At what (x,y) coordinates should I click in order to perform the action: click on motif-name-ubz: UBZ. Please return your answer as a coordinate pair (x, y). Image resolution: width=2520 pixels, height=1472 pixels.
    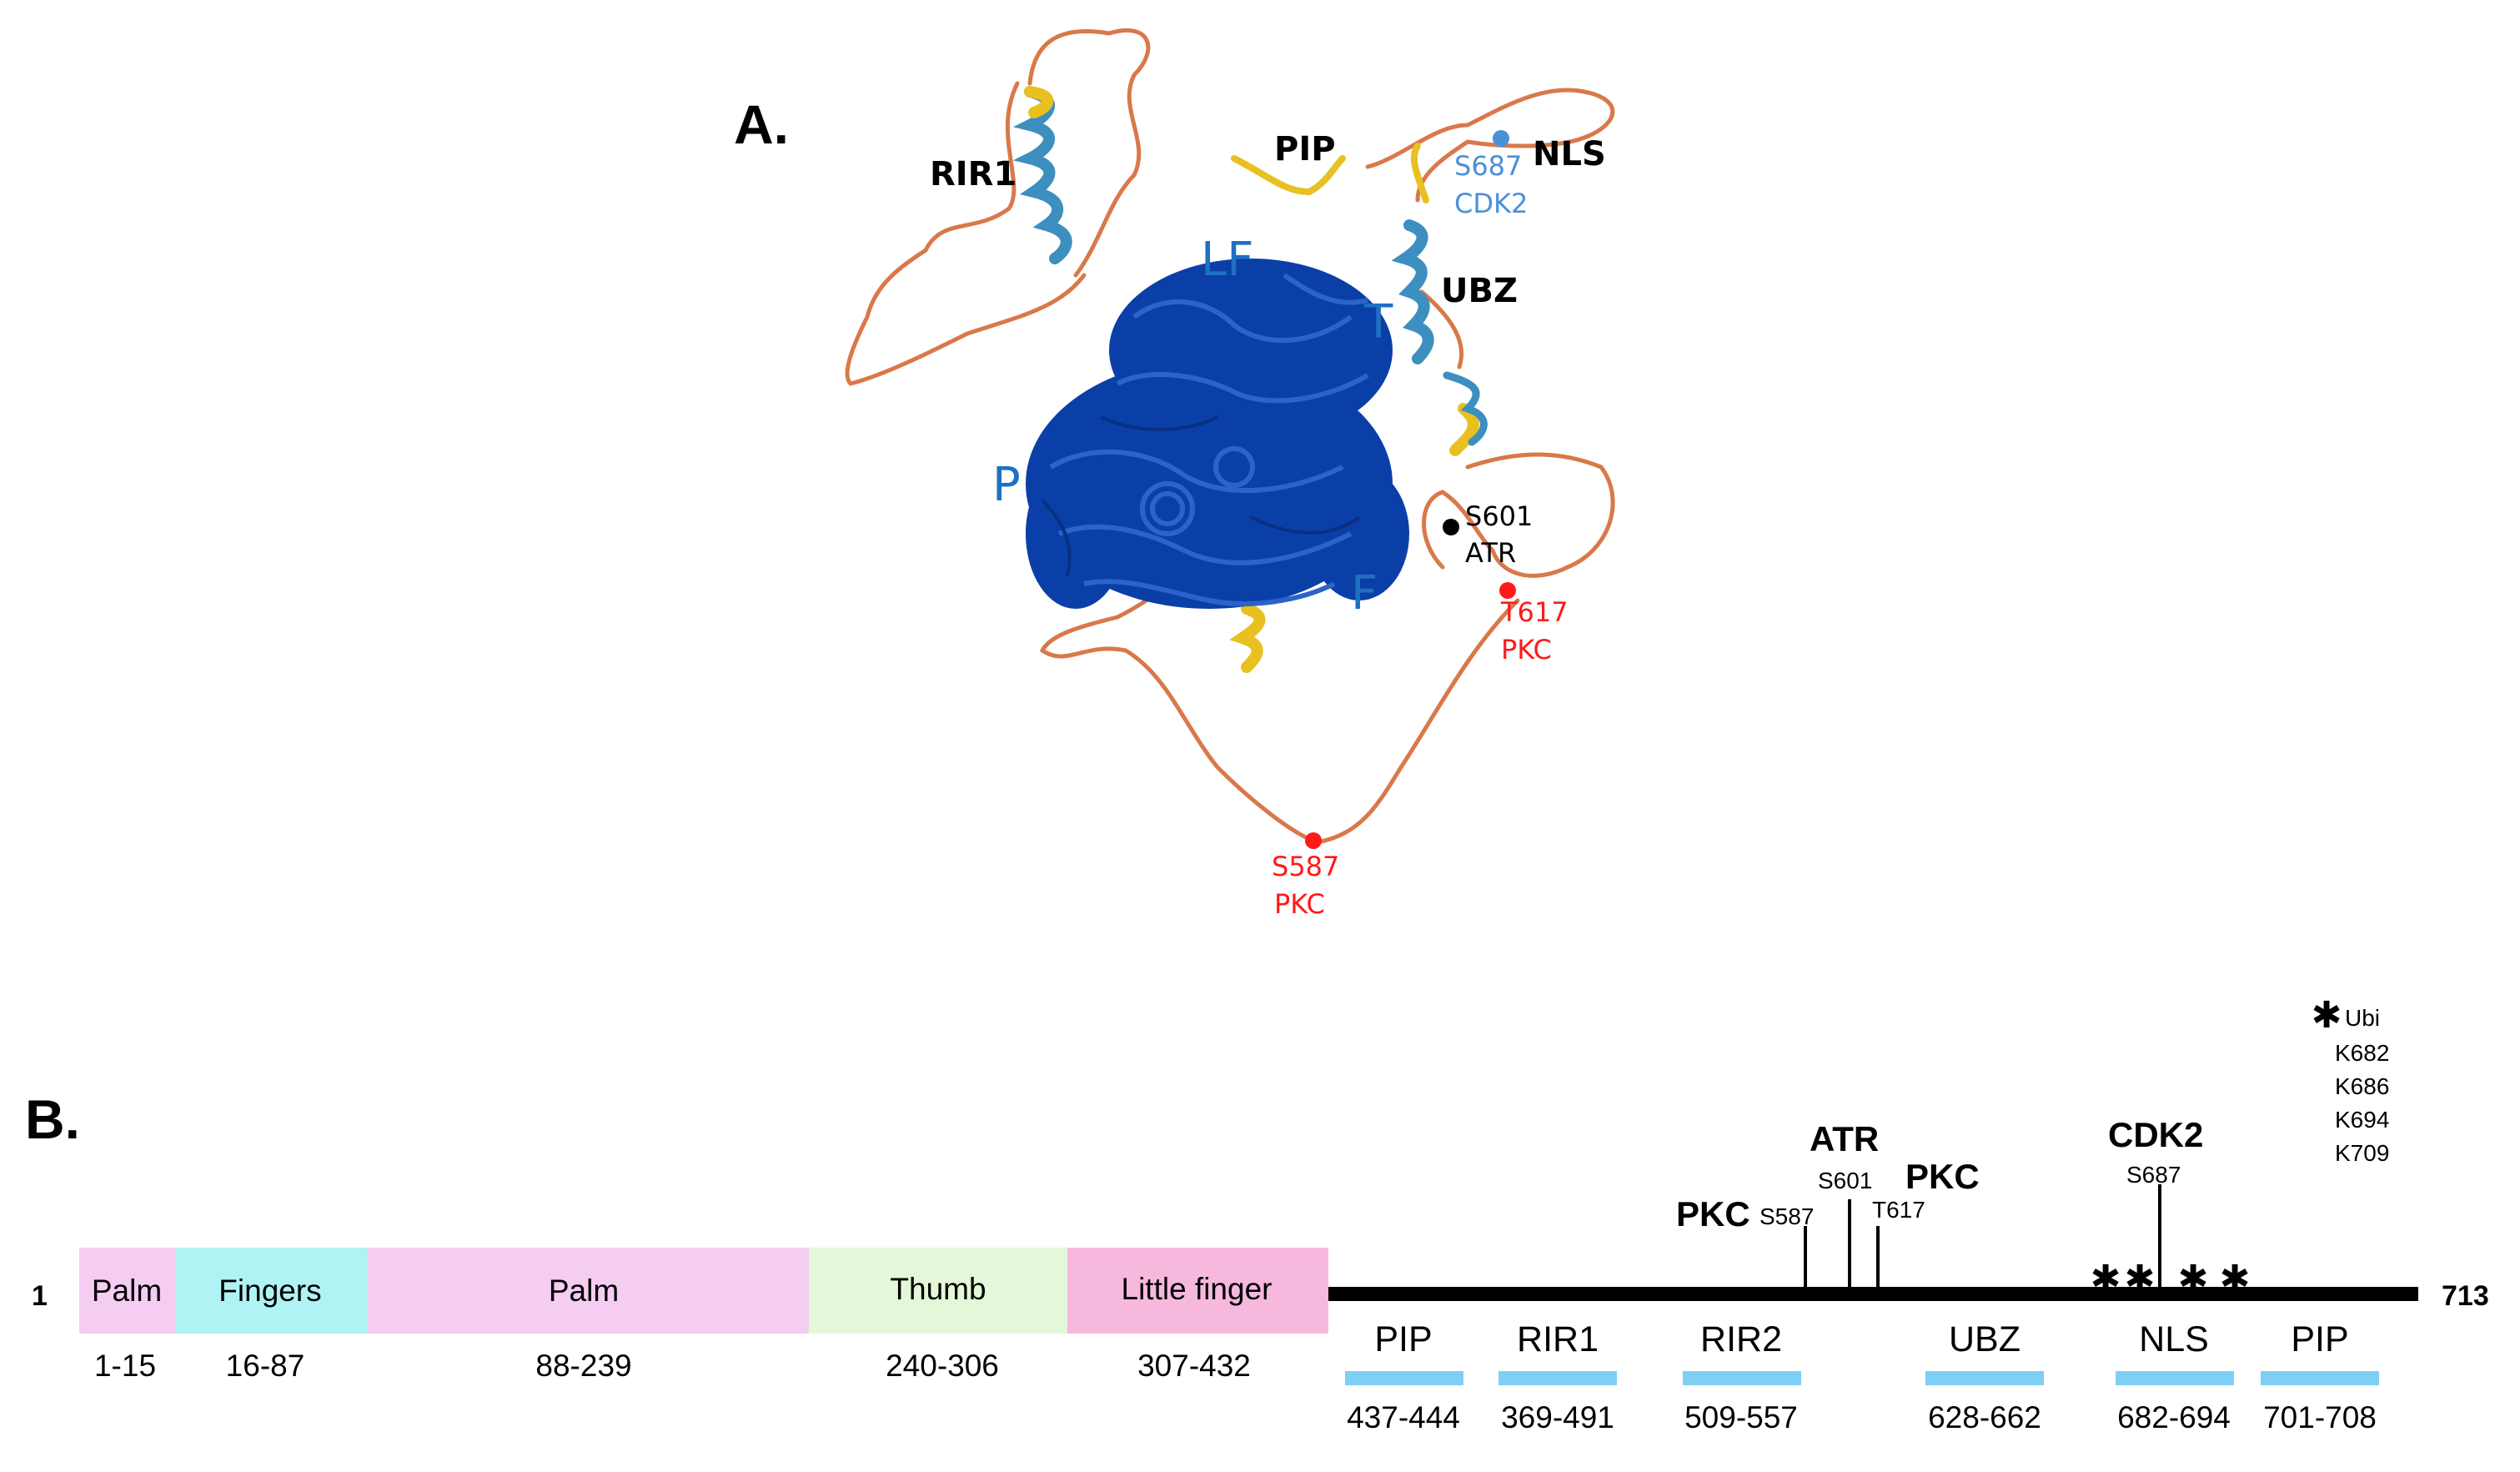
    Looking at the image, I should click on (1985, 1339).